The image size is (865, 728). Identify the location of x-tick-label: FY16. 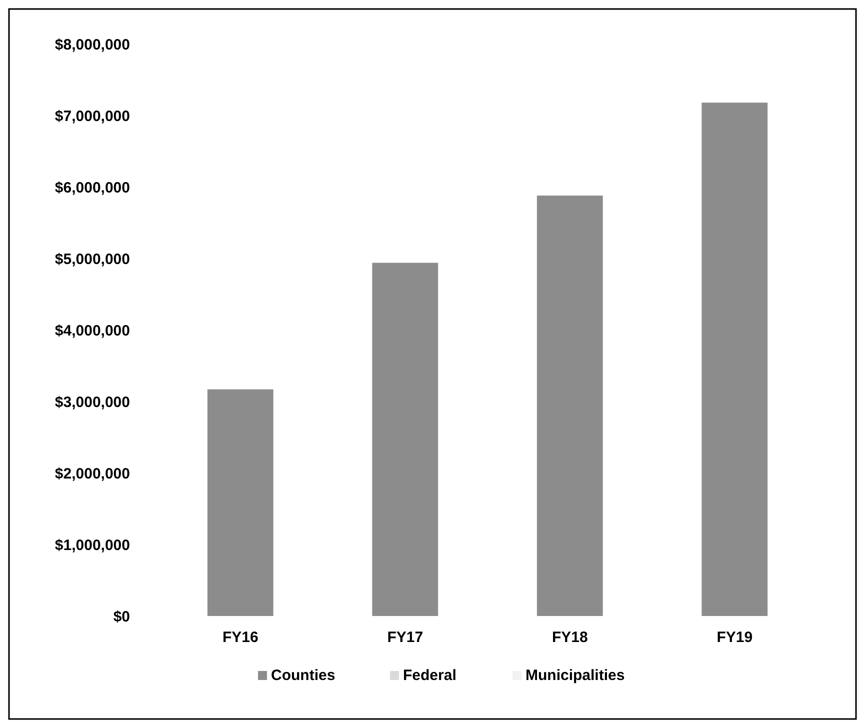
(240, 637).